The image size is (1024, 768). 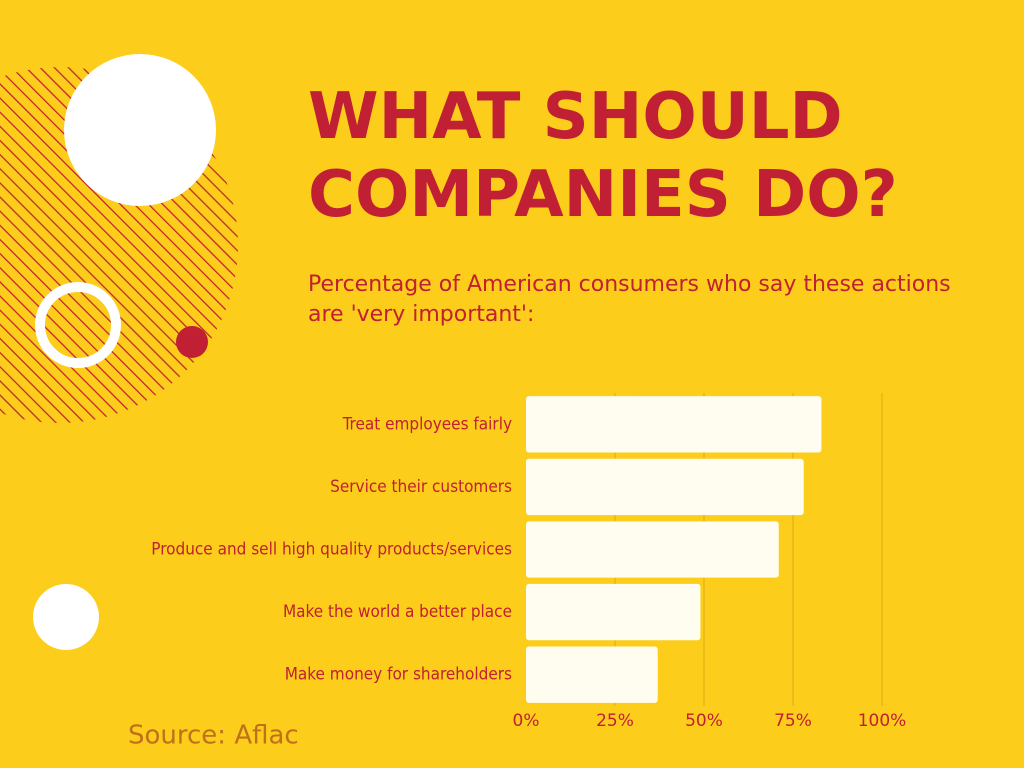 What do you see at coordinates (793, 721) in the screenshot?
I see `x-tick-label: 75%` at bounding box center [793, 721].